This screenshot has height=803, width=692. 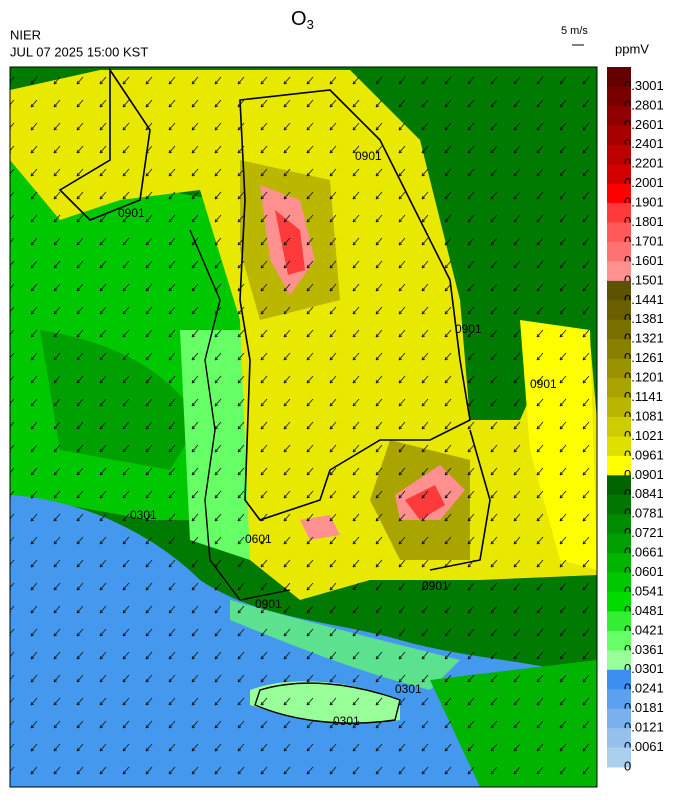 What do you see at coordinates (644, 104) in the screenshot?
I see `colorbar-label: 0.2801` at bounding box center [644, 104].